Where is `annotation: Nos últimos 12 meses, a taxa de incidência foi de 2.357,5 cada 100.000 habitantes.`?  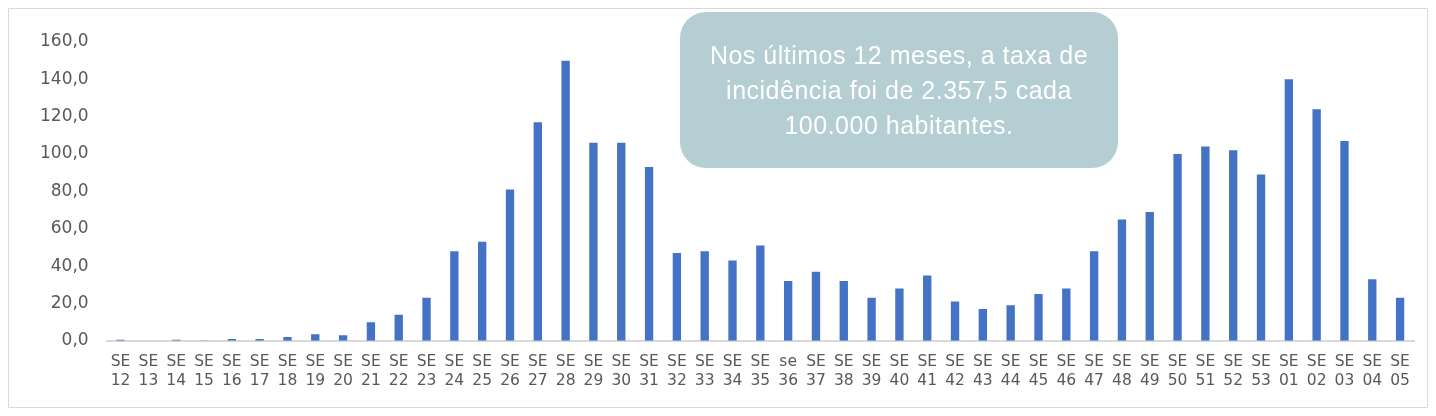
annotation: Nos últimos 12 meses, a taxa de incidência foi de 2.357,5 cada 100.000 habitantes. is located at coordinates (899, 90).